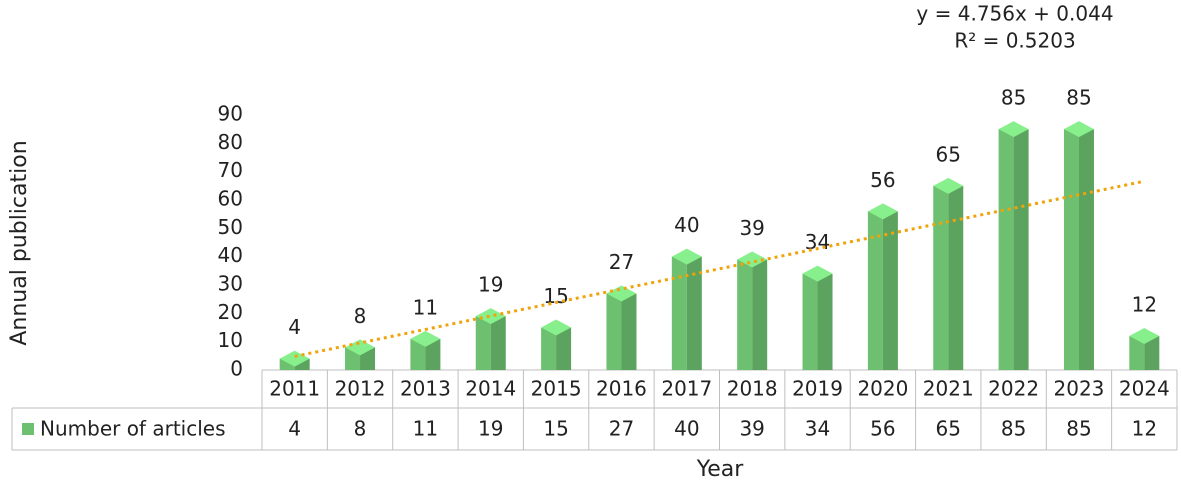 This screenshot has width=1181, height=485. I want to click on trendline-r2: R² = 0.5203, so click(1014, 41).